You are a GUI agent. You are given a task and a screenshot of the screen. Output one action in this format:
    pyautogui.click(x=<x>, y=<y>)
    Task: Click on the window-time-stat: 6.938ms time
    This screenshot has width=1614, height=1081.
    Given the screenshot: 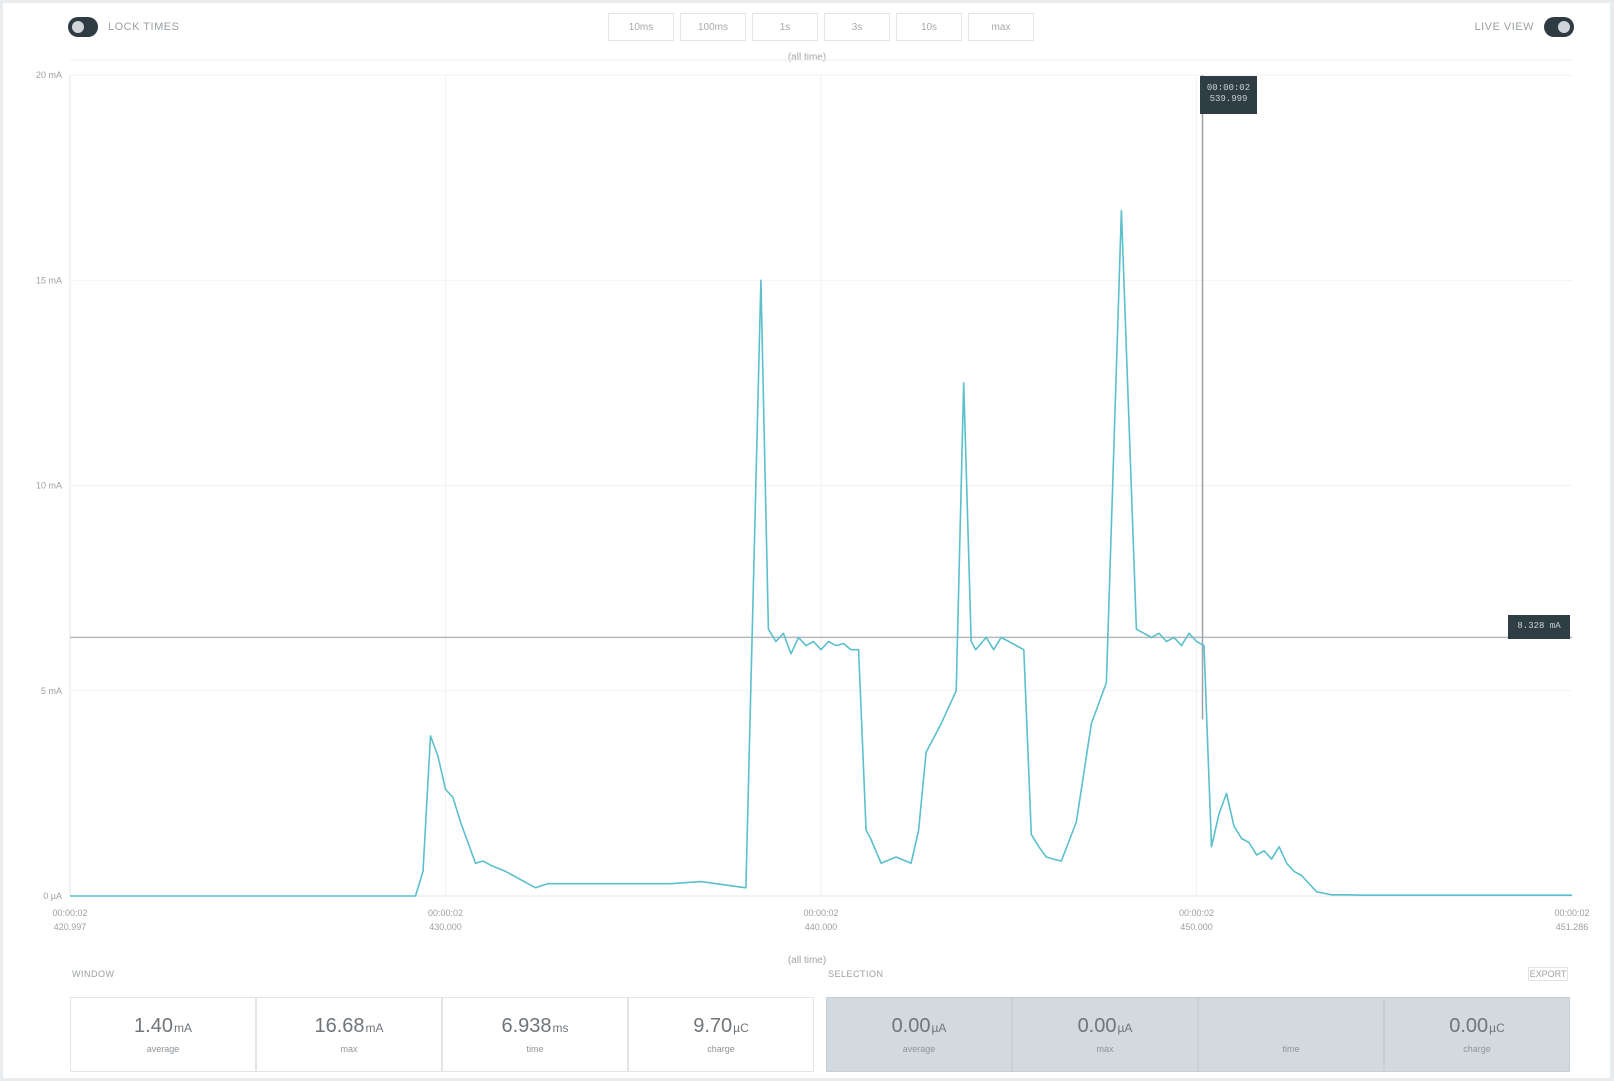 What is the action you would take?
    pyautogui.click(x=535, y=1034)
    